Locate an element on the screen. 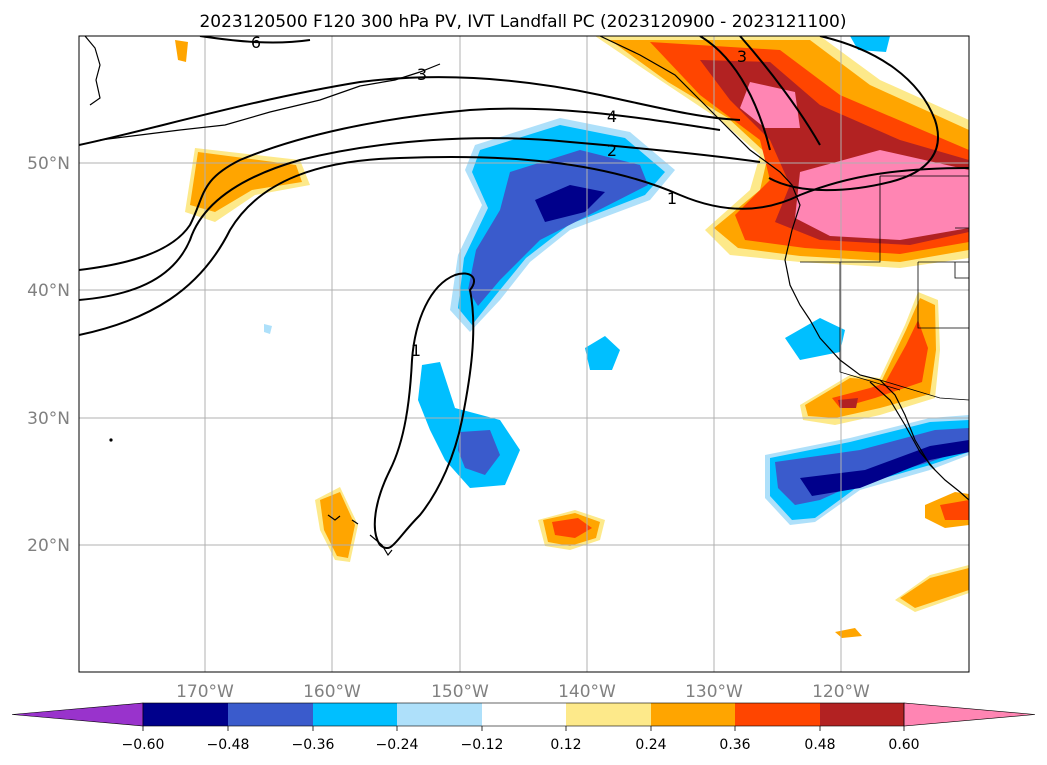 This screenshot has width=1047, height=765. colorbar-frame is located at coordinates (523, 714).